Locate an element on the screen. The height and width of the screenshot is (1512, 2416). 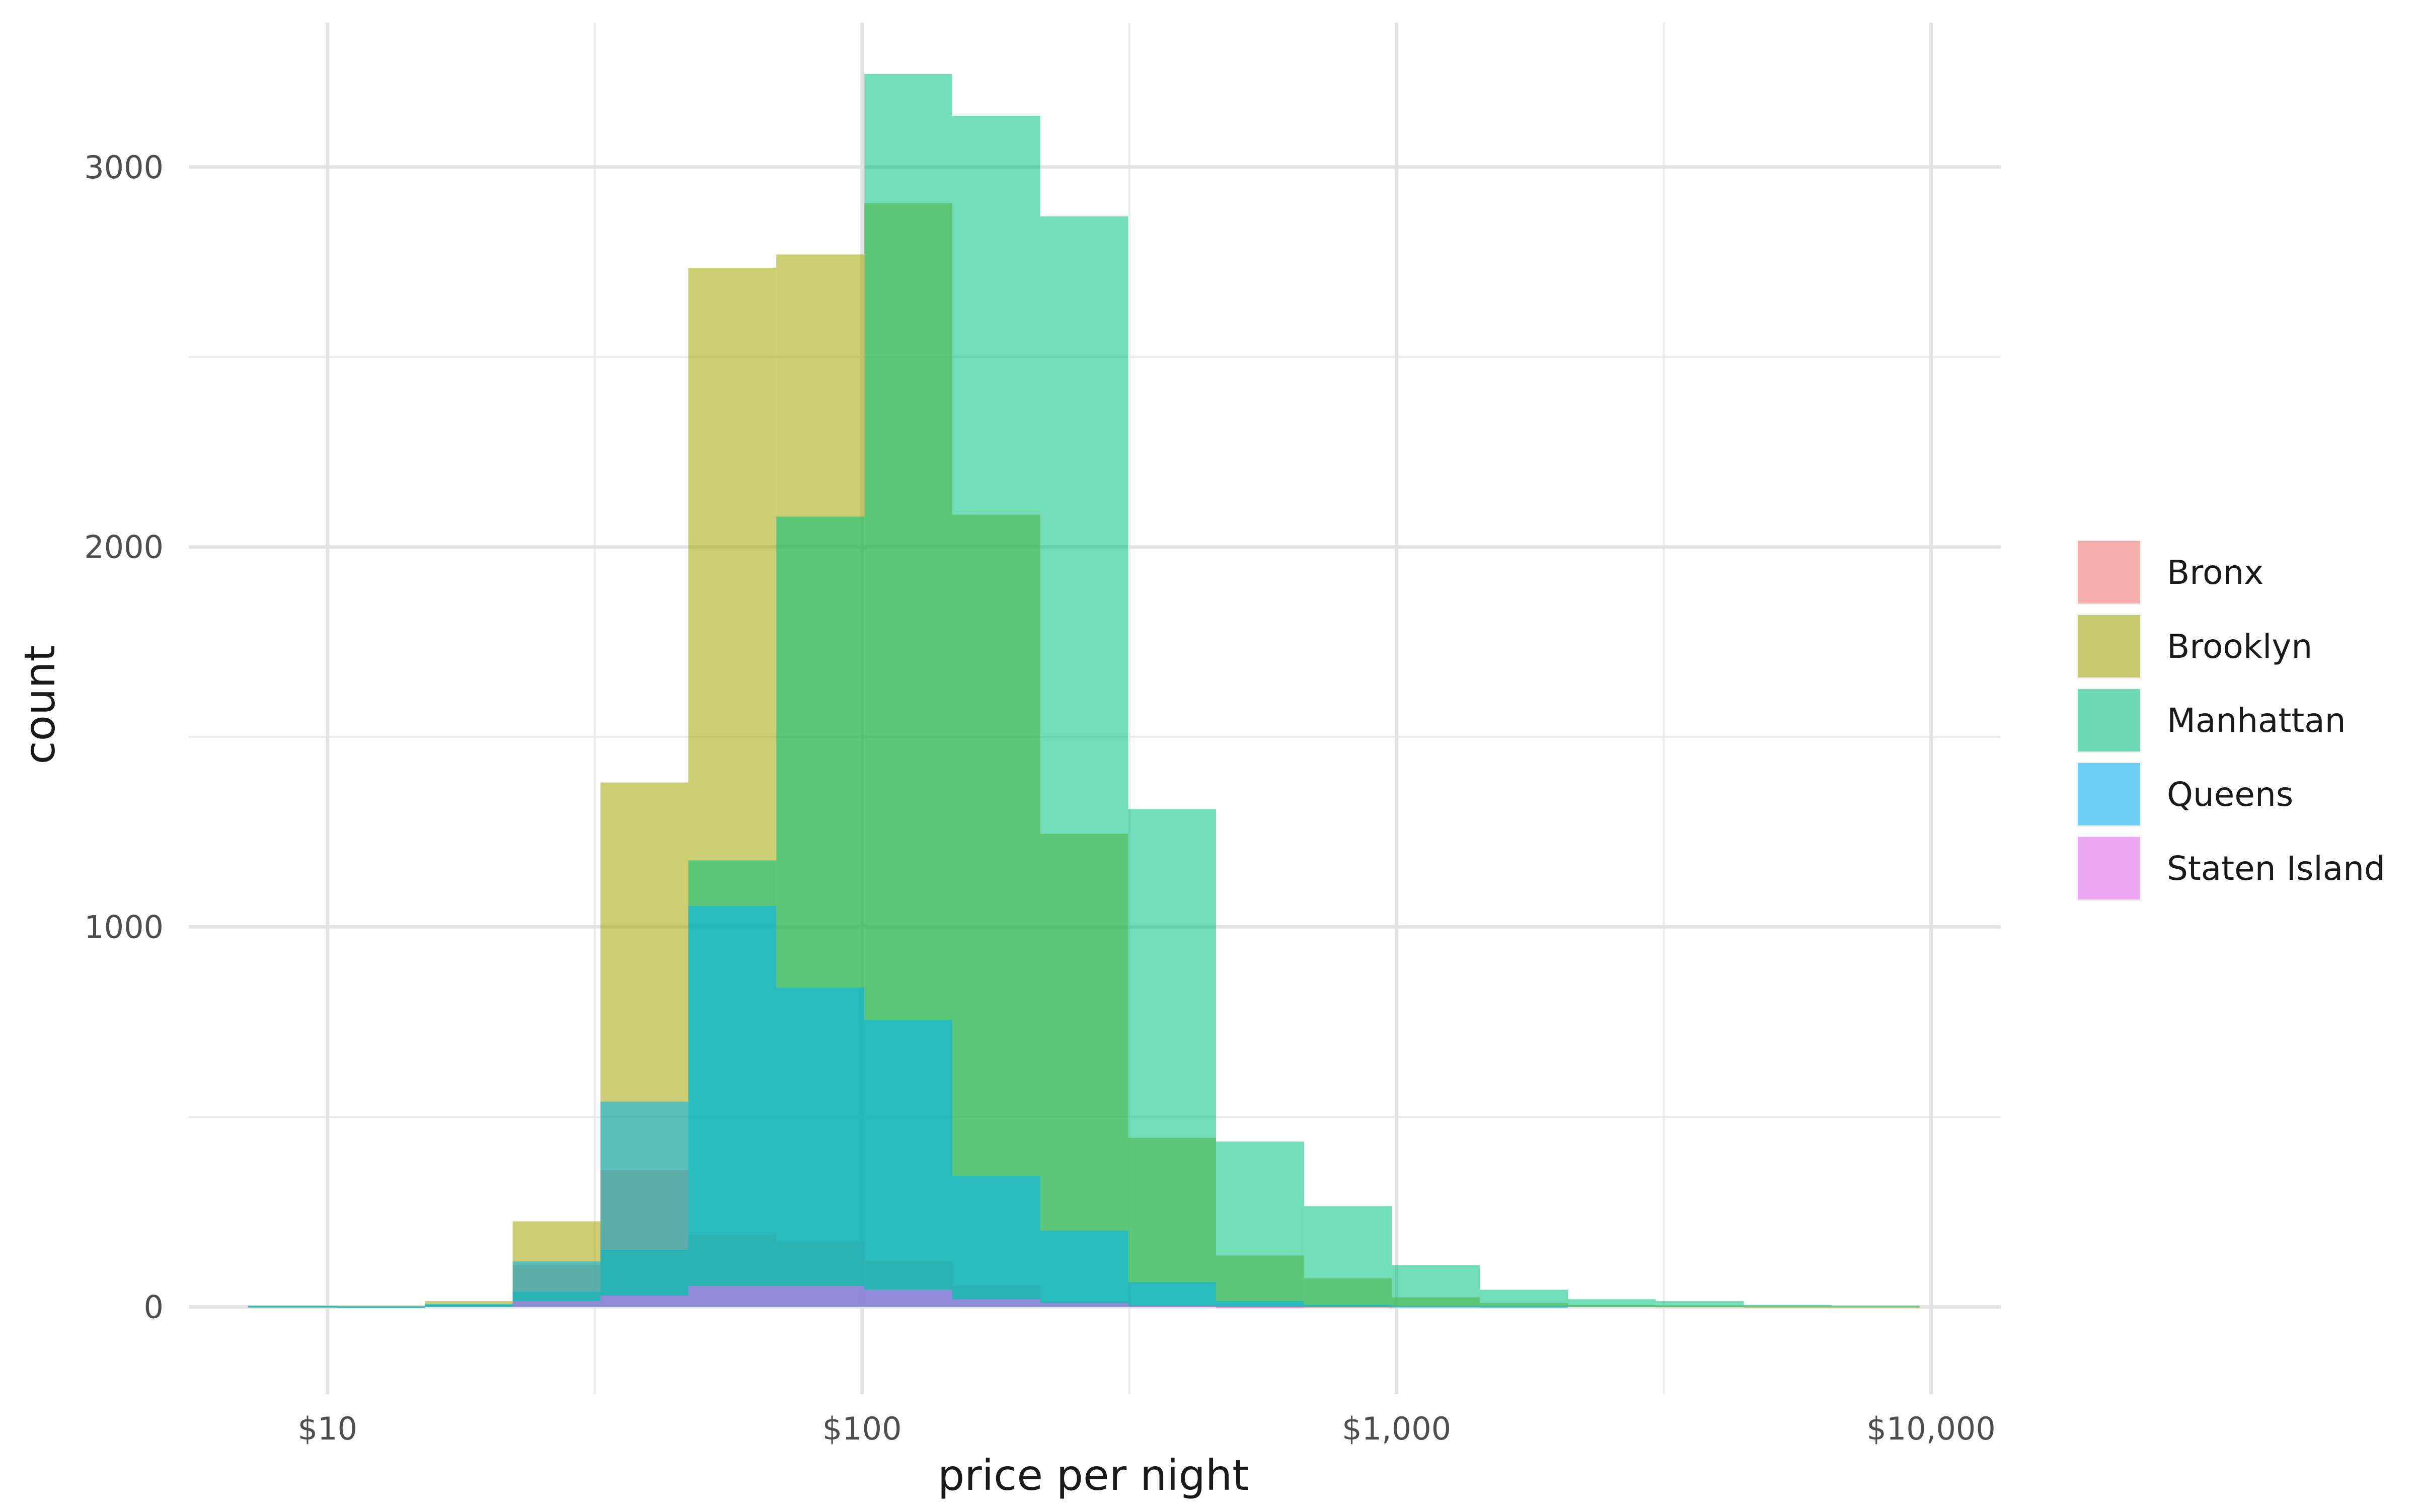
x-axis-title: price per night is located at coordinates (1093, 1475).